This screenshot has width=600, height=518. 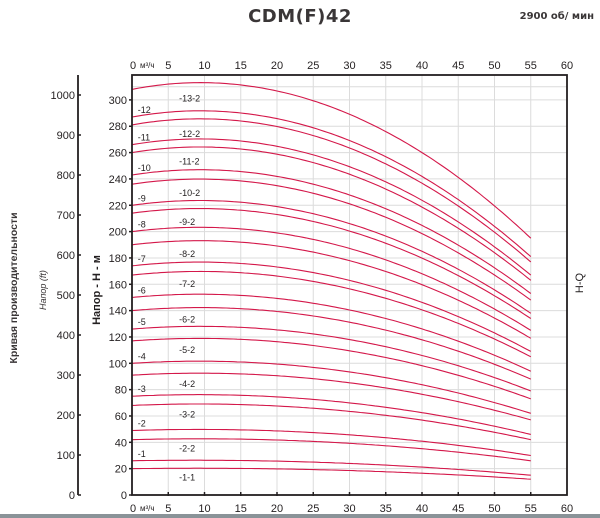 I want to click on curve-label: -6, so click(x=142, y=290).